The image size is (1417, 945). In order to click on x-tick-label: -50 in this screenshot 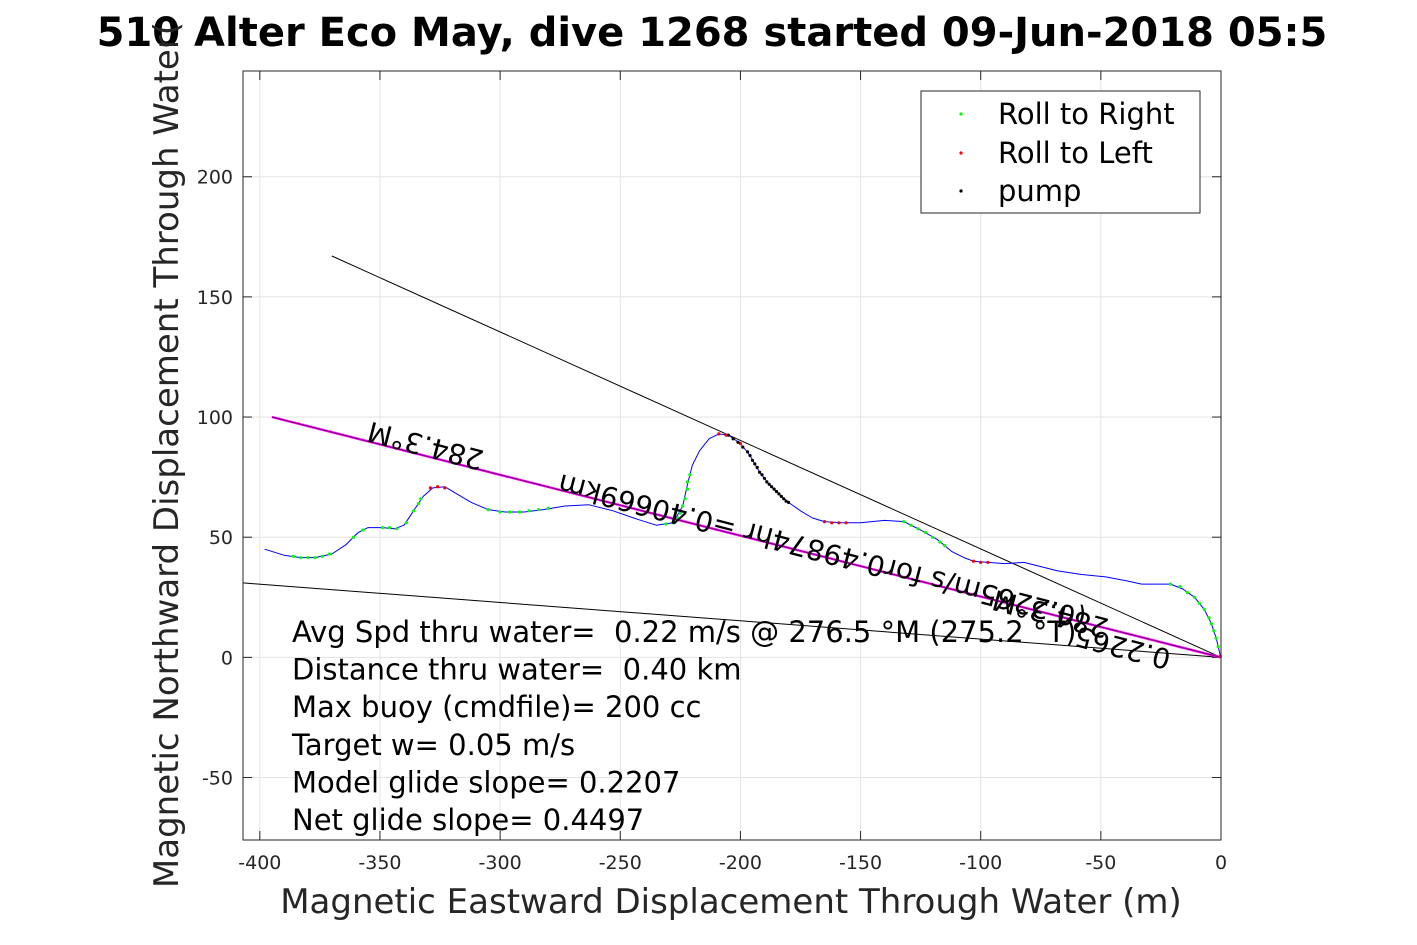, I will do `click(1100, 863)`.